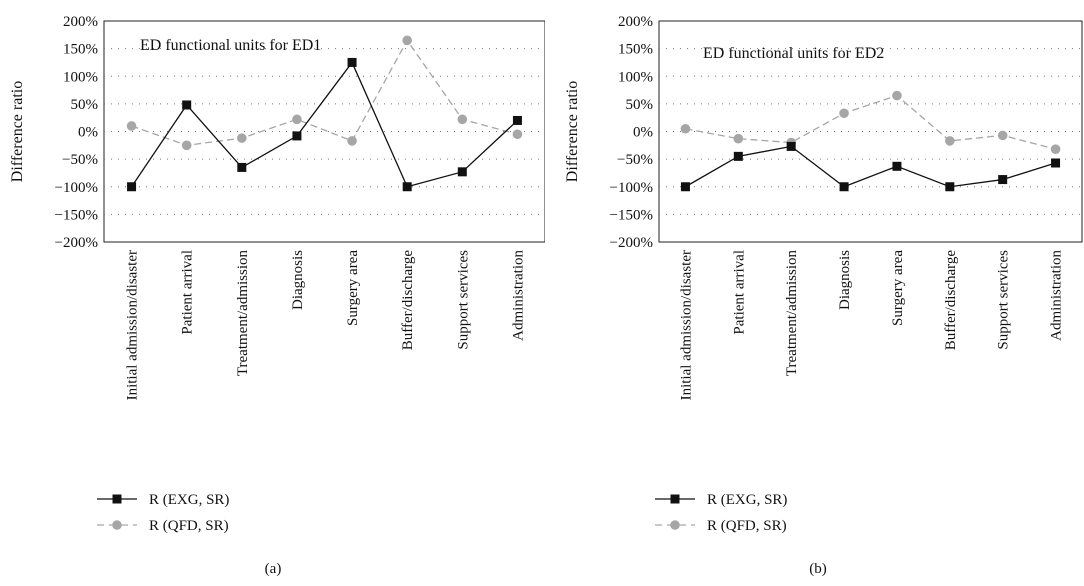 This screenshot has width=1084, height=586. I want to click on panel-caption: (b), so click(818, 569).